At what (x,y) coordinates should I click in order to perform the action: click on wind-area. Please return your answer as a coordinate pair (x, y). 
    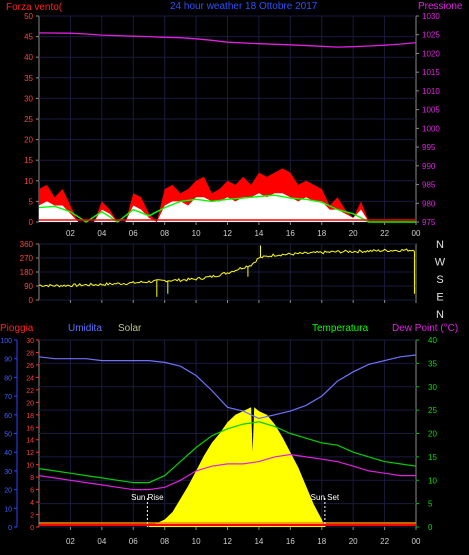
    Looking at the image, I should click on (227, 207).